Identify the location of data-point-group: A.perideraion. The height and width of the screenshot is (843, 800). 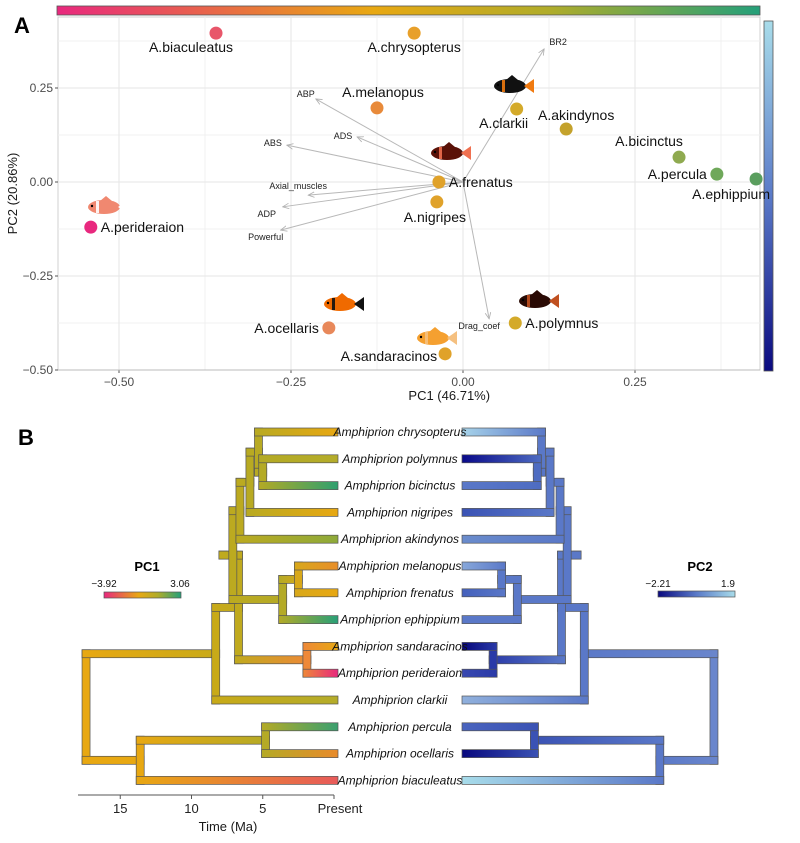
(134, 227).